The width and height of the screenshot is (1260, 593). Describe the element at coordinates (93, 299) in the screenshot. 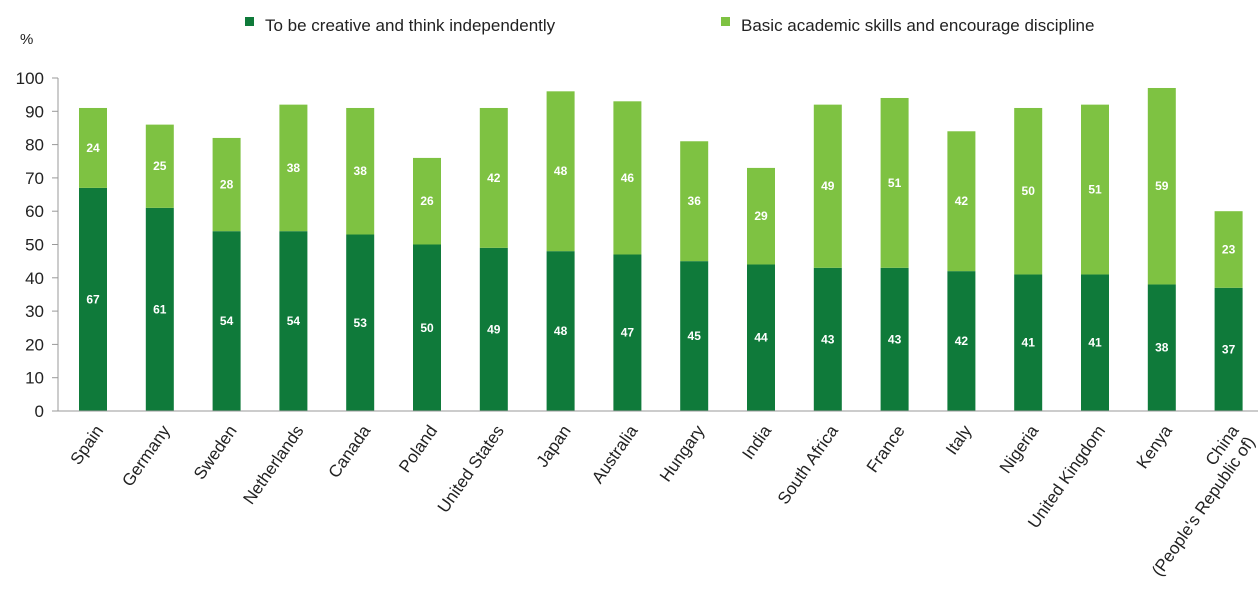

I see `data-label: 67` at that location.